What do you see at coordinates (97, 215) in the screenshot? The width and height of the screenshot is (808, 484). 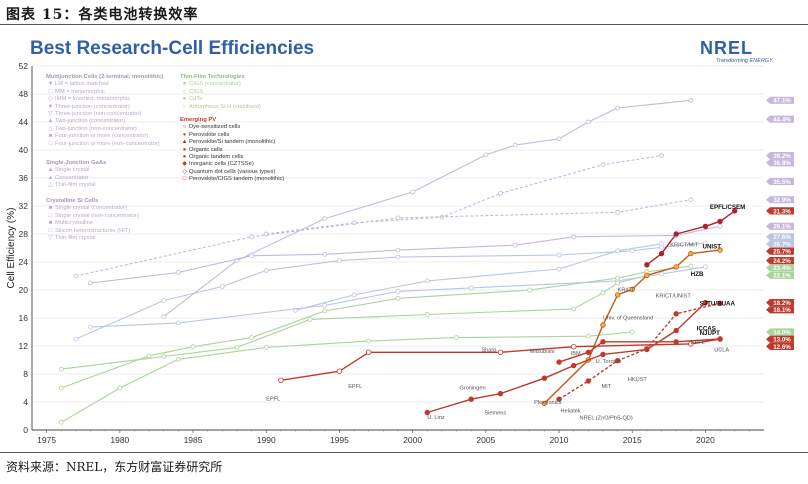 I see `legend-label: Single crystal (non-concentrator)` at bounding box center [97, 215].